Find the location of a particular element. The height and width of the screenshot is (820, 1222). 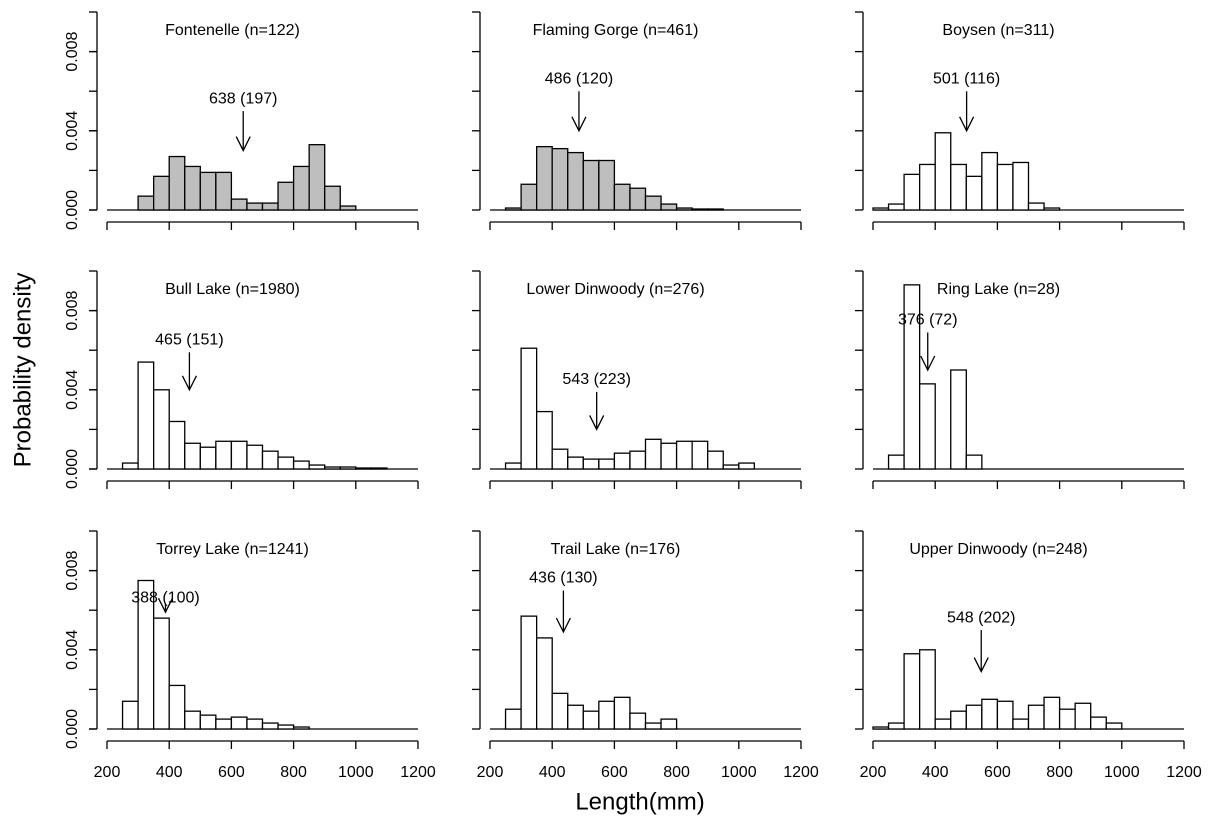

panel-title: Boysen (n=311) is located at coordinates (998, 30).